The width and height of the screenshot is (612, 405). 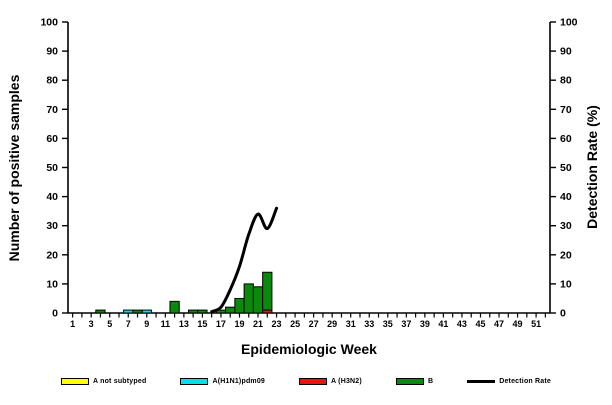 What do you see at coordinates (277, 324) in the screenshot?
I see `x-tick-label: 23` at bounding box center [277, 324].